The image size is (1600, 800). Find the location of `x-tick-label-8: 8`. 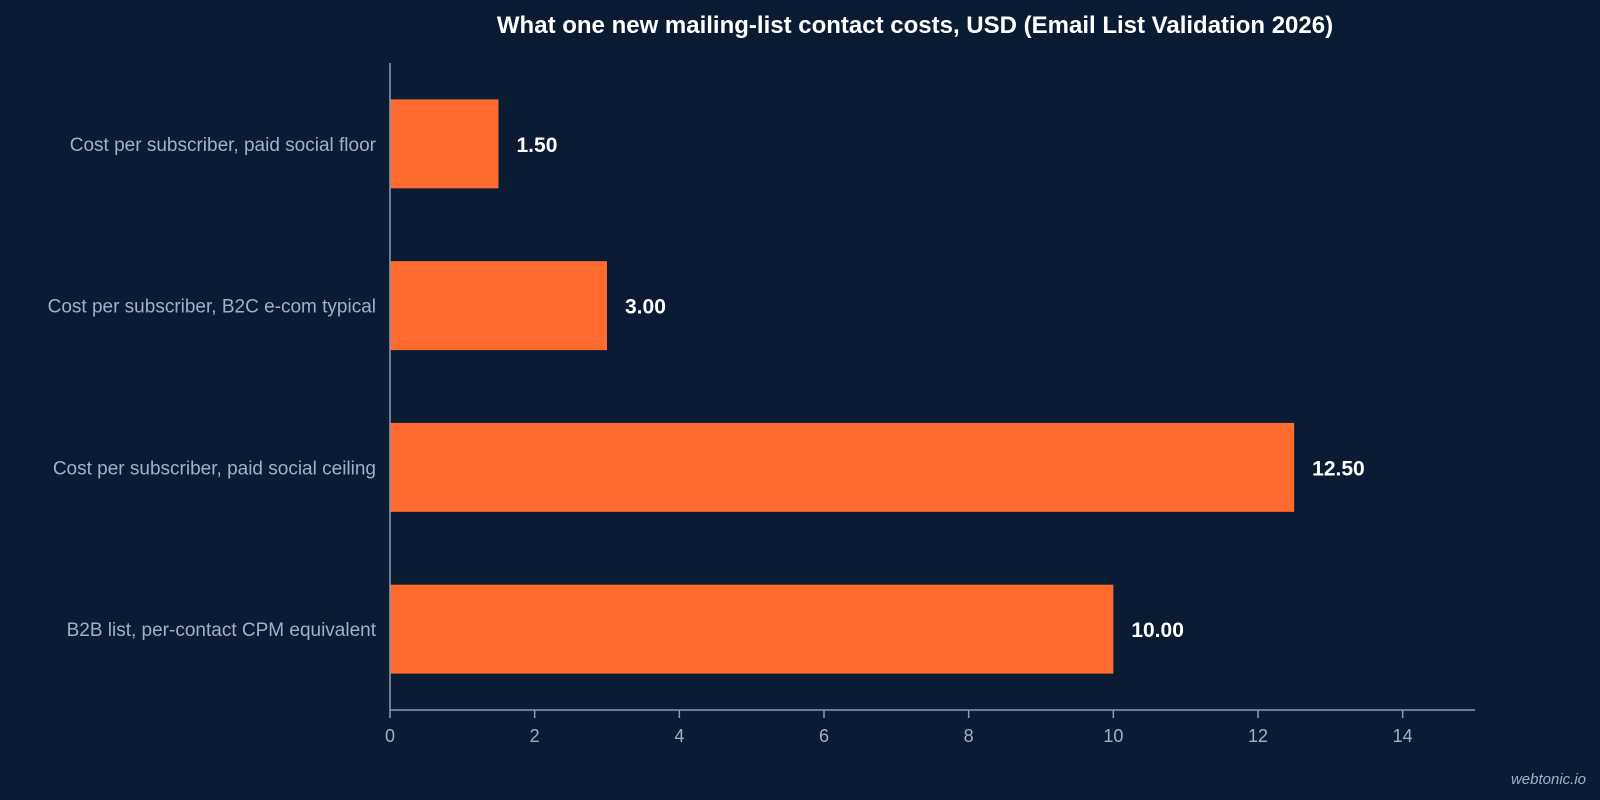

x-tick-label-8: 8 is located at coordinates (969, 736).